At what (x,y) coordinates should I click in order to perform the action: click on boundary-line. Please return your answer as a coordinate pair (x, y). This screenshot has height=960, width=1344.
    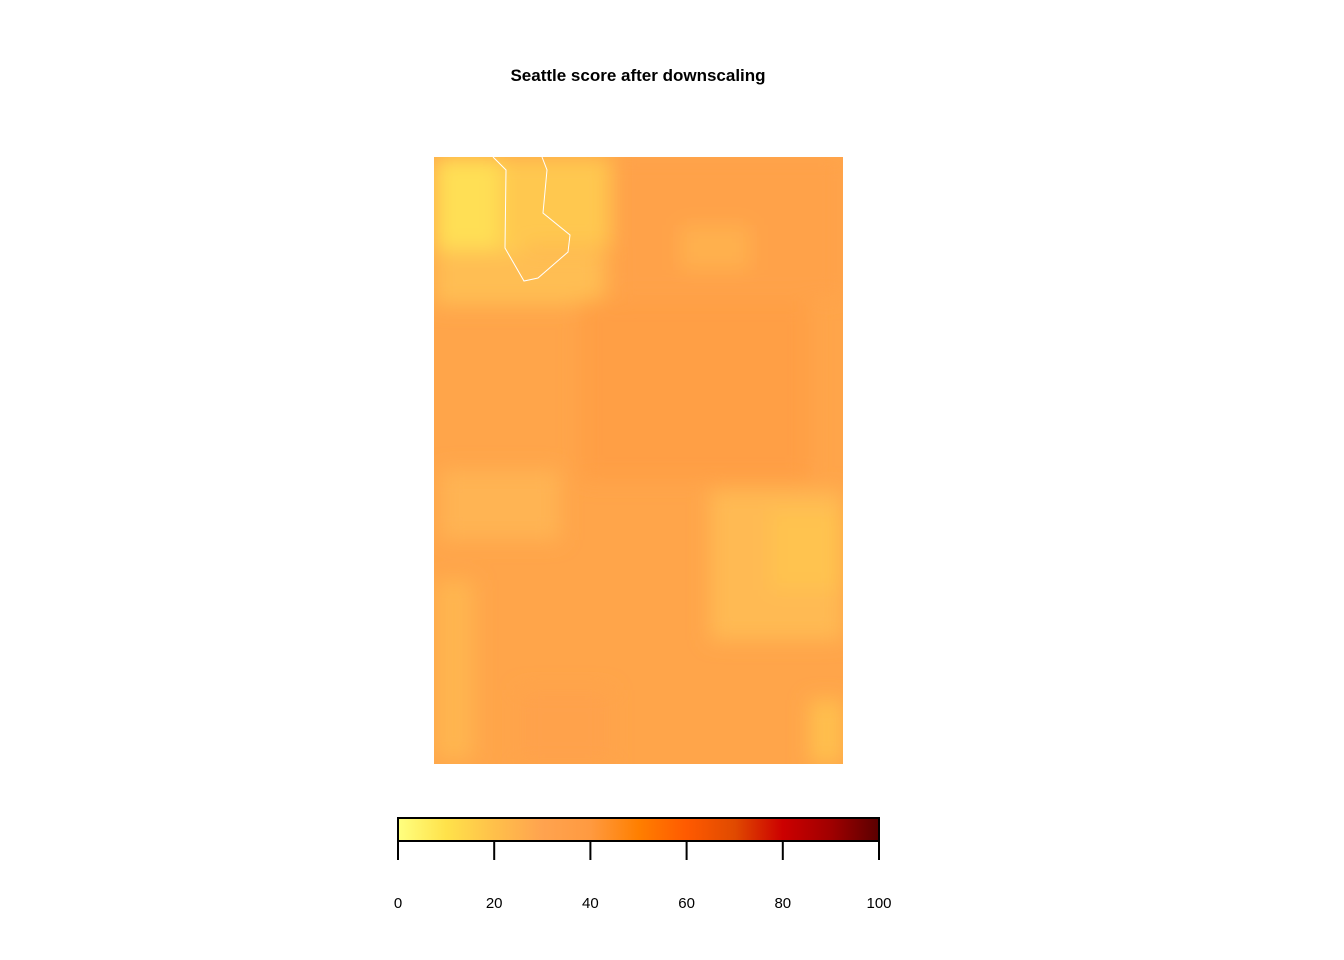
    Looking at the image, I should click on (531, 219).